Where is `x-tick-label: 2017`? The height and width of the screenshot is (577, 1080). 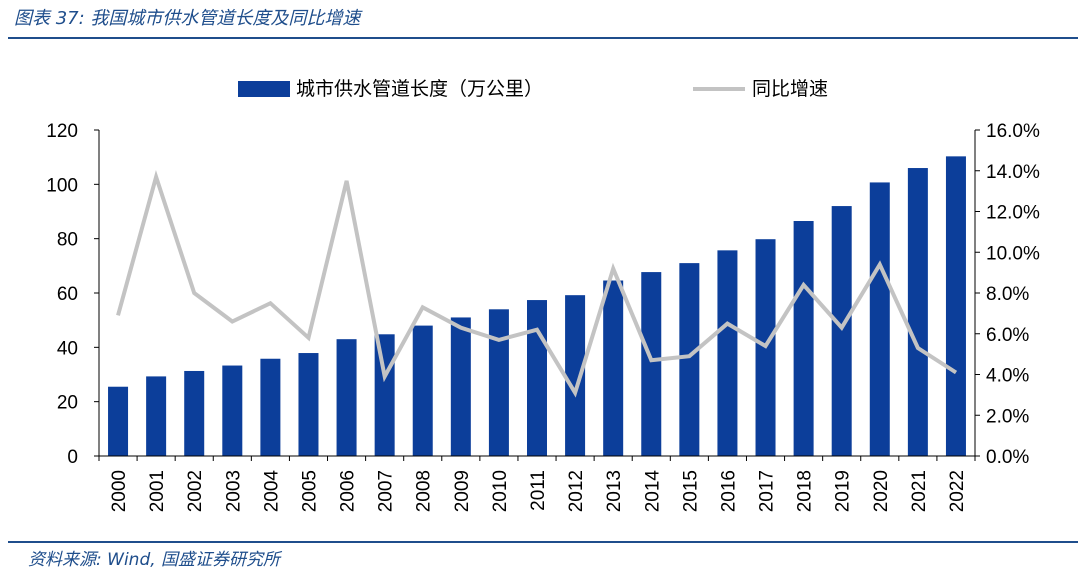
x-tick-label: 2017 is located at coordinates (767, 491).